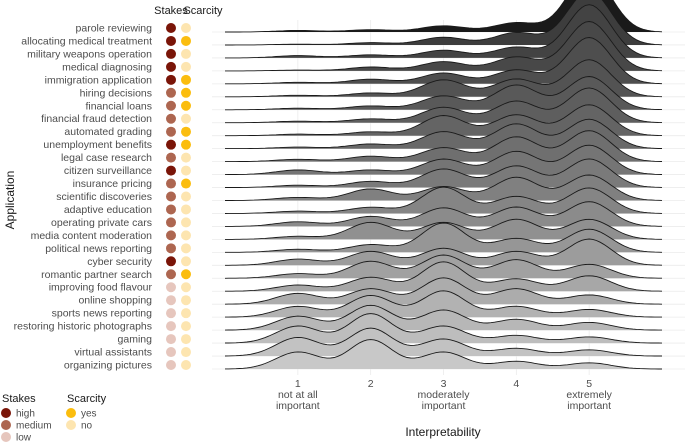 The height and width of the screenshot is (443, 685). I want to click on row-label: gaming, so click(135, 340).